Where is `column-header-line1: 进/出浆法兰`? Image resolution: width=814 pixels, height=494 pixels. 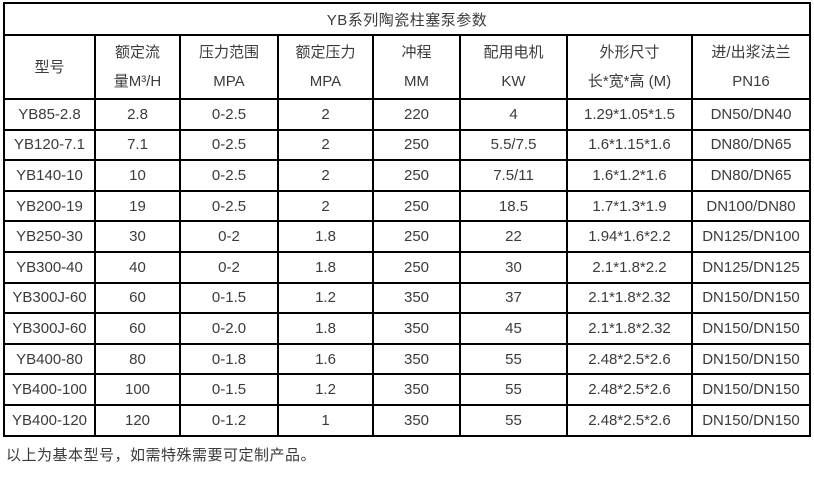 column-header-line1: 进/出浆法兰 is located at coordinates (751, 52).